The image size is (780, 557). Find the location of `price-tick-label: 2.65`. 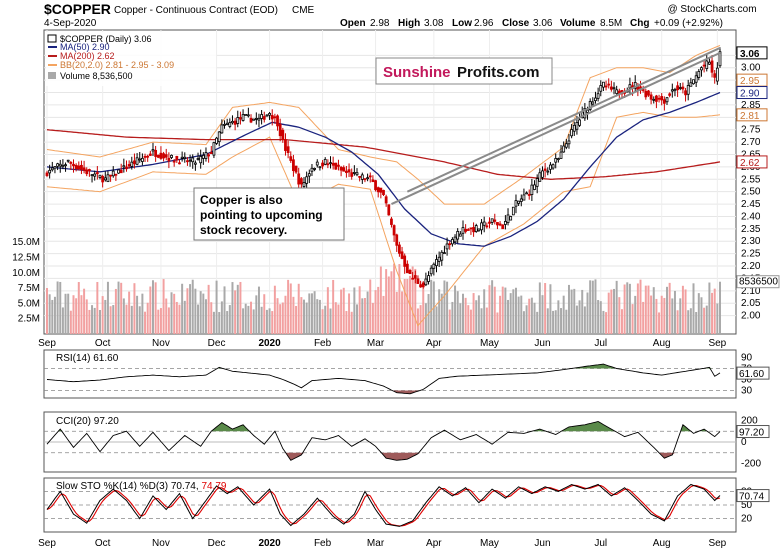

price-tick-label: 2.65 is located at coordinates (751, 154).